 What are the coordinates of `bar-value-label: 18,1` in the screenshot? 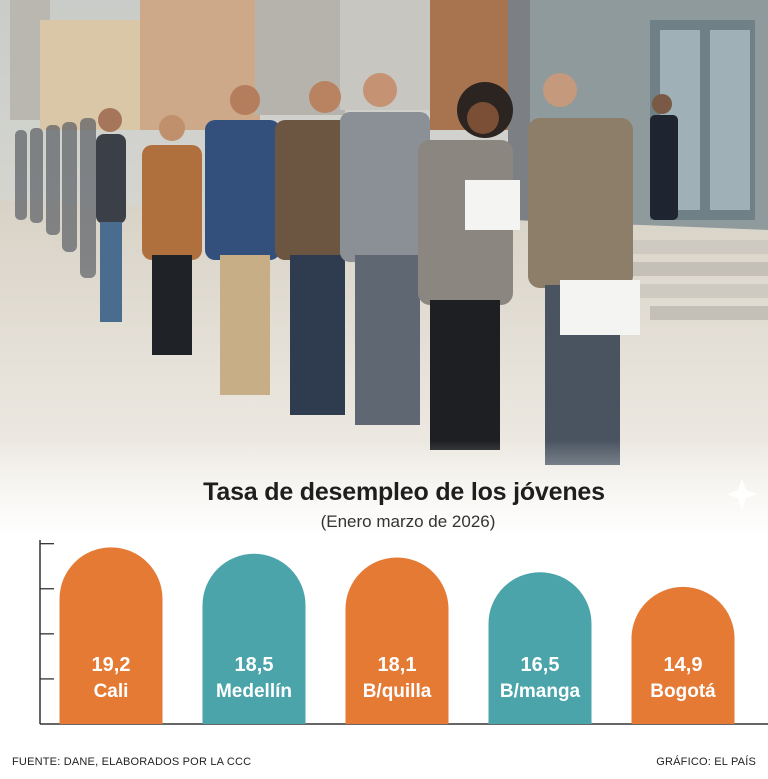 It's located at (397, 665).